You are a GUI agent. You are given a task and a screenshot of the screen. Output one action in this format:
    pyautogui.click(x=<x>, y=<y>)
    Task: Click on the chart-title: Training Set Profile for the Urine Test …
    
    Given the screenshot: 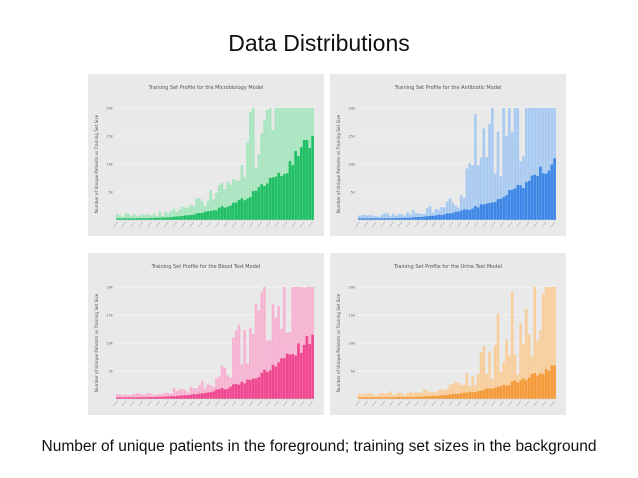 What is the action you would take?
    pyautogui.click(x=447, y=267)
    